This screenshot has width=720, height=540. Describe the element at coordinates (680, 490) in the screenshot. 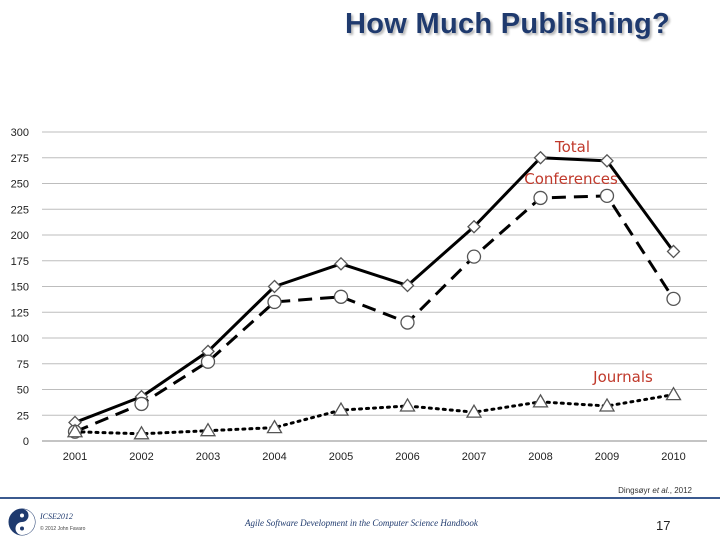

I see `citation-year: , 2012` at that location.